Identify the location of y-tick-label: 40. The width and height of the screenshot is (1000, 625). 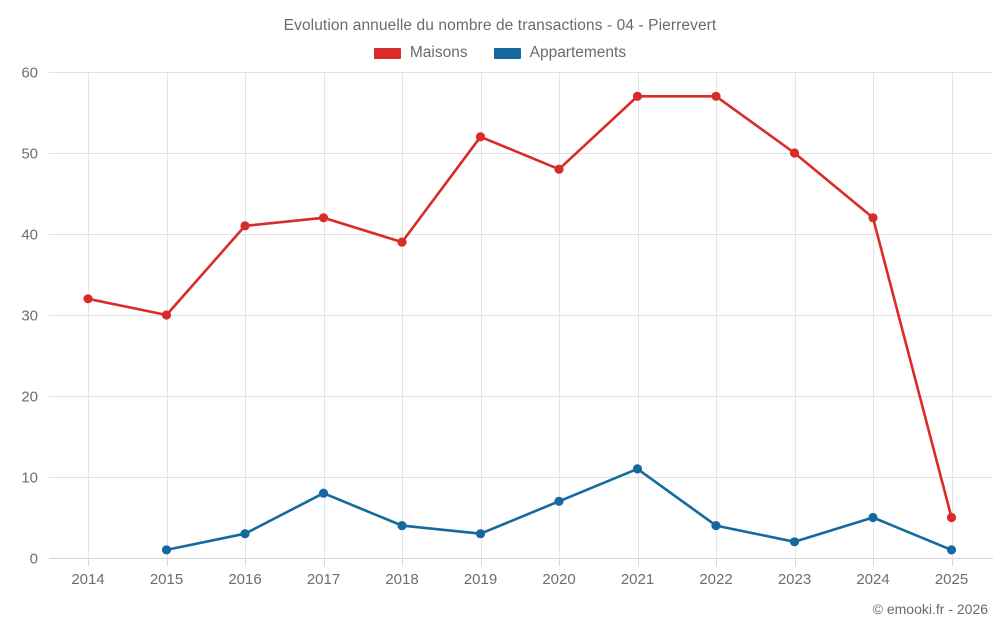
(29, 235).